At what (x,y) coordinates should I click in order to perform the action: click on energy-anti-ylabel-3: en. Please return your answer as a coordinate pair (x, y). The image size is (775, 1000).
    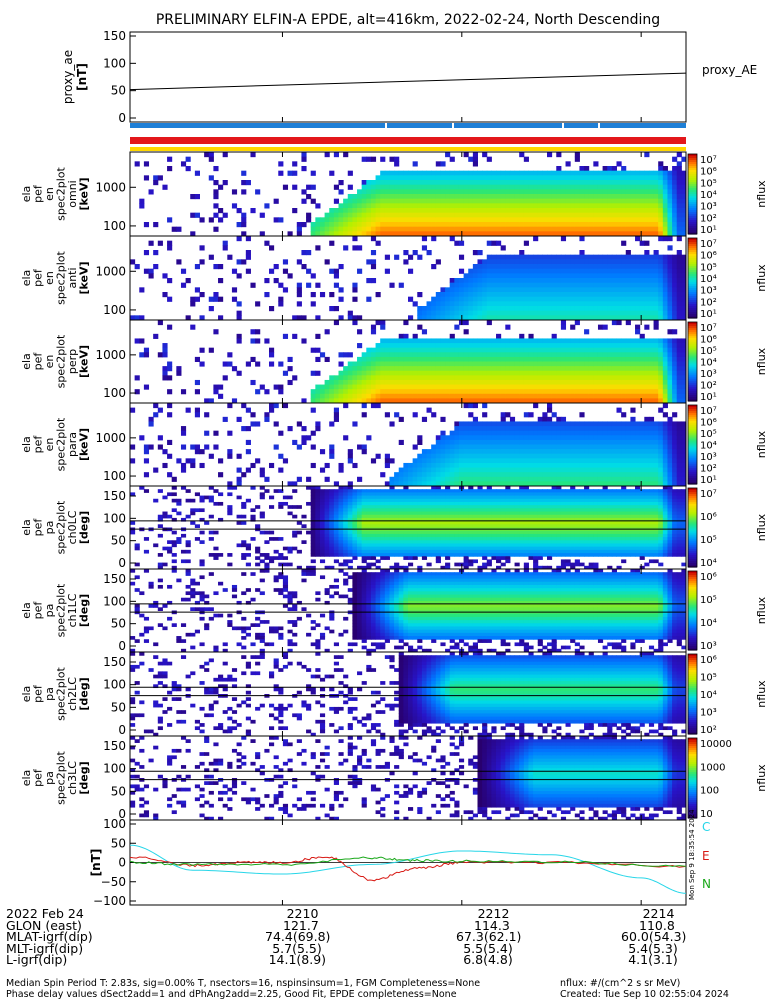
    Looking at the image, I should click on (49, 278).